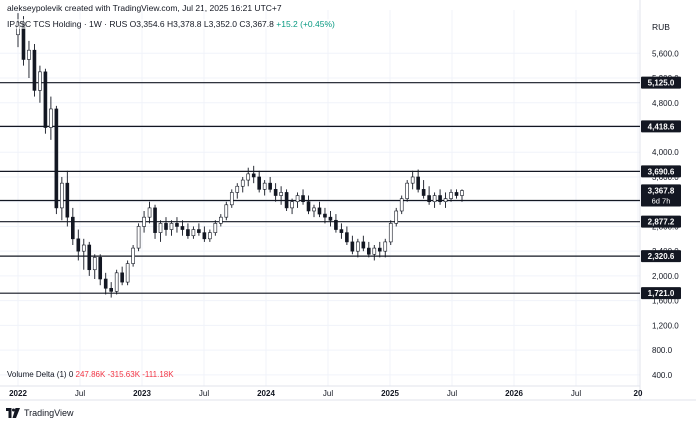 Image resolution: width=696 pixels, height=424 pixels. I want to click on close-value: C3,367.8, so click(256, 24).